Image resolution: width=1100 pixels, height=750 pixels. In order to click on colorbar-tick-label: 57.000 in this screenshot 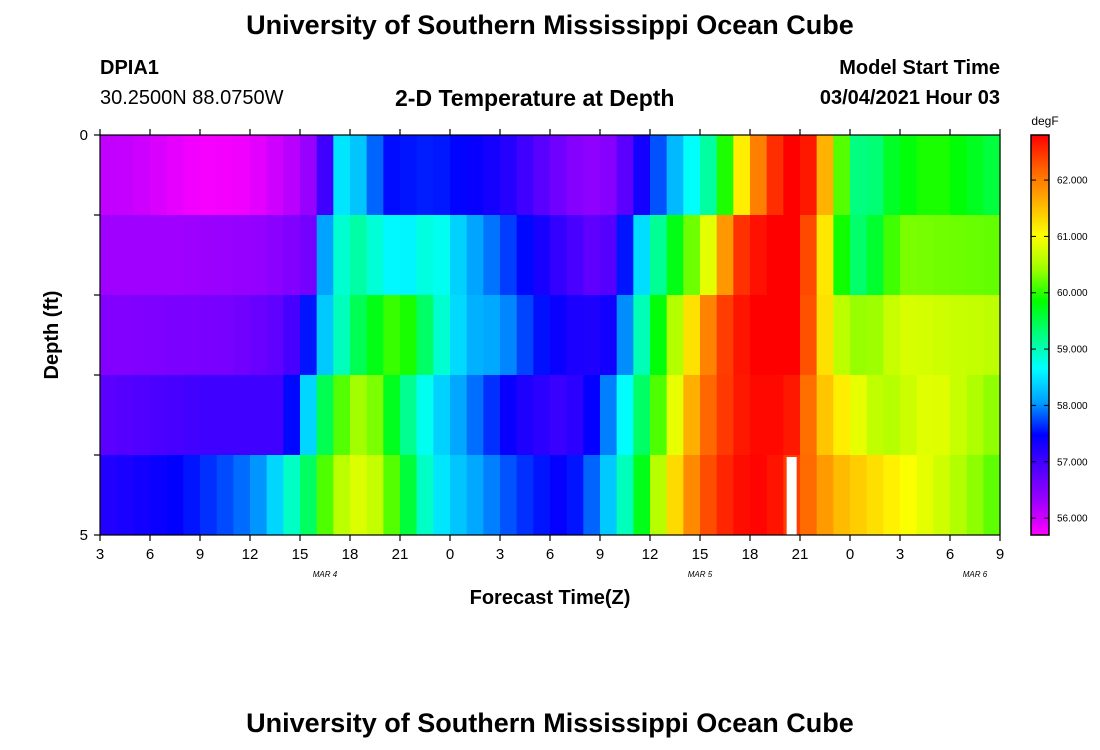, I will do `click(1072, 462)`.